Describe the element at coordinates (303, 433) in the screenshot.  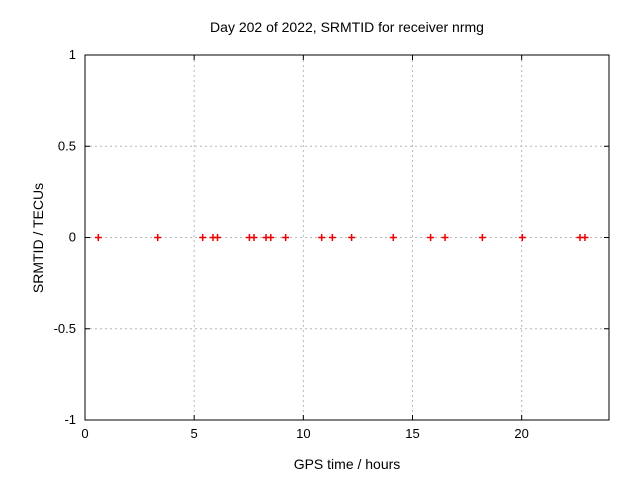
I see `x-tick-label: 10` at that location.